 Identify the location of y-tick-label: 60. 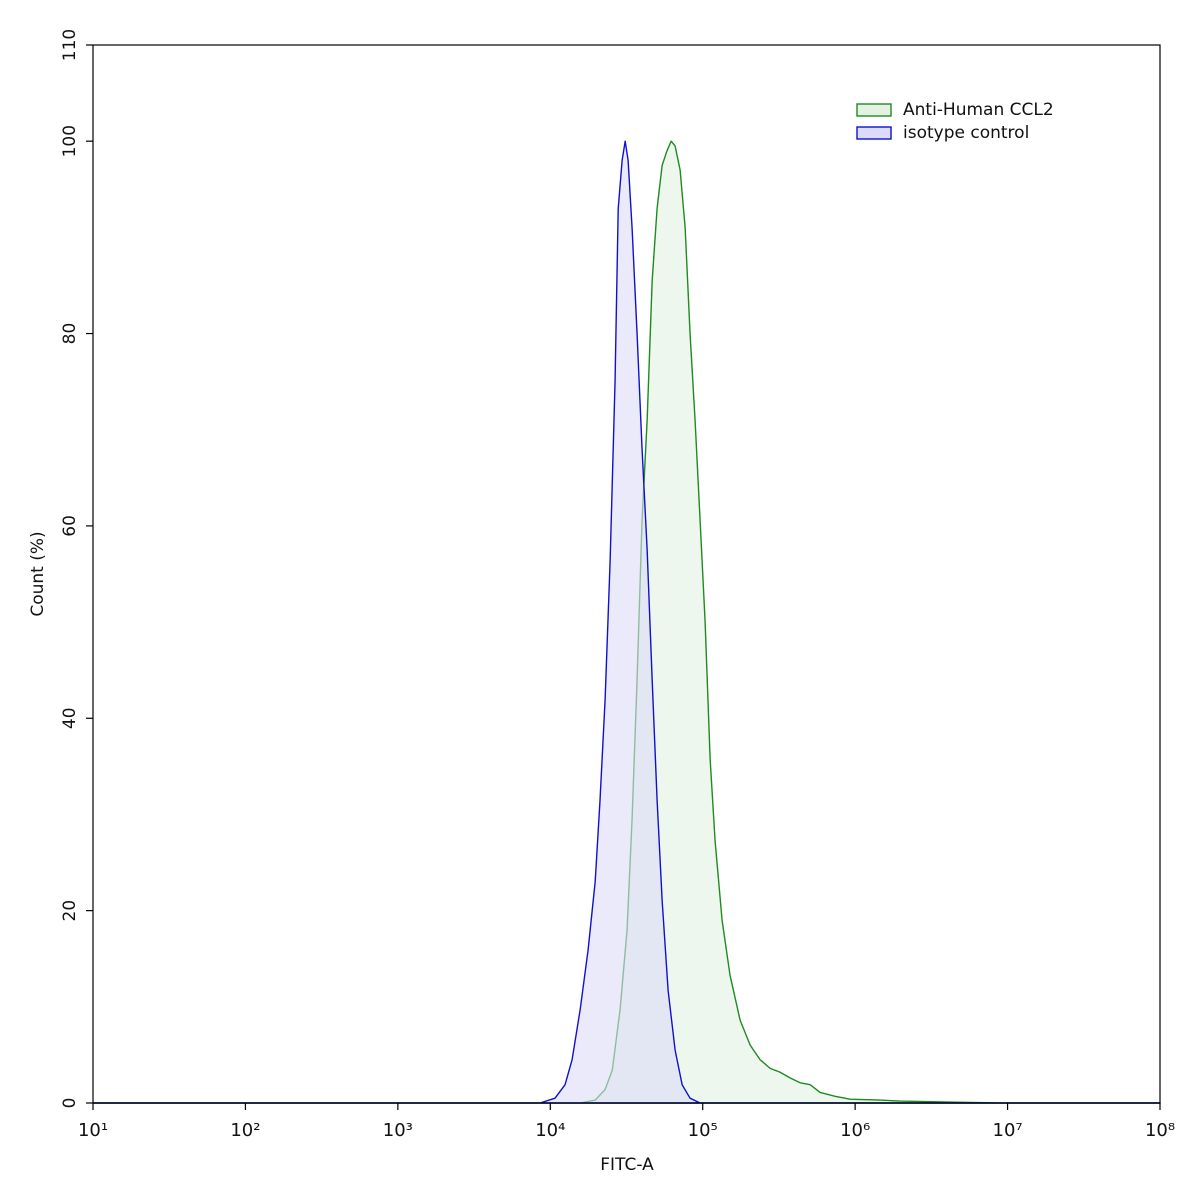
(70, 526).